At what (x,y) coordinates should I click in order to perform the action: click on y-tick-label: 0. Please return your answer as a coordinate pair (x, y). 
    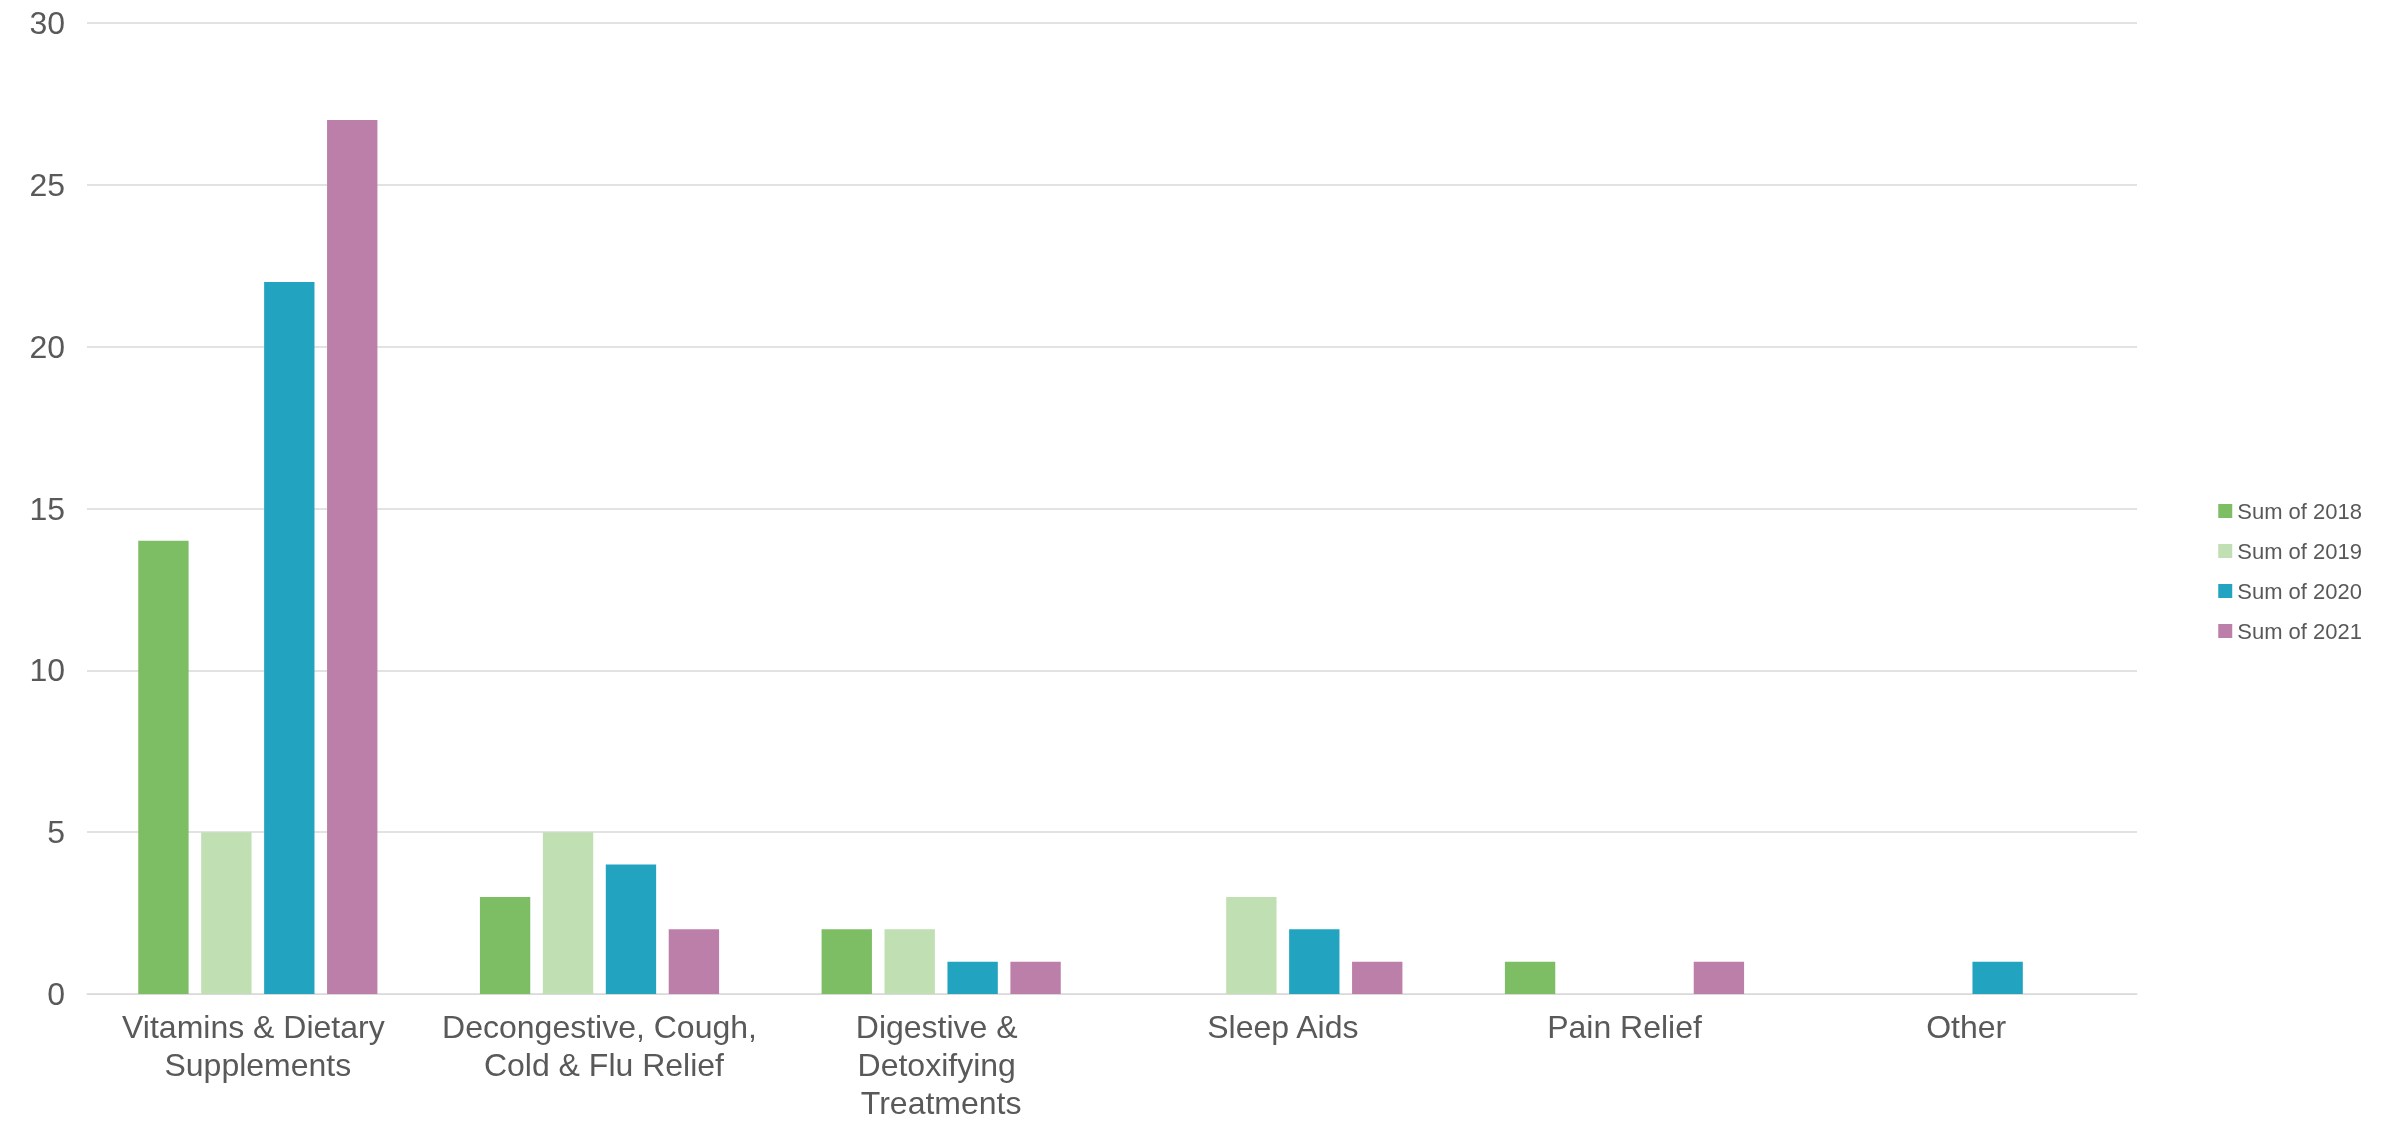
    Looking at the image, I should click on (56, 994).